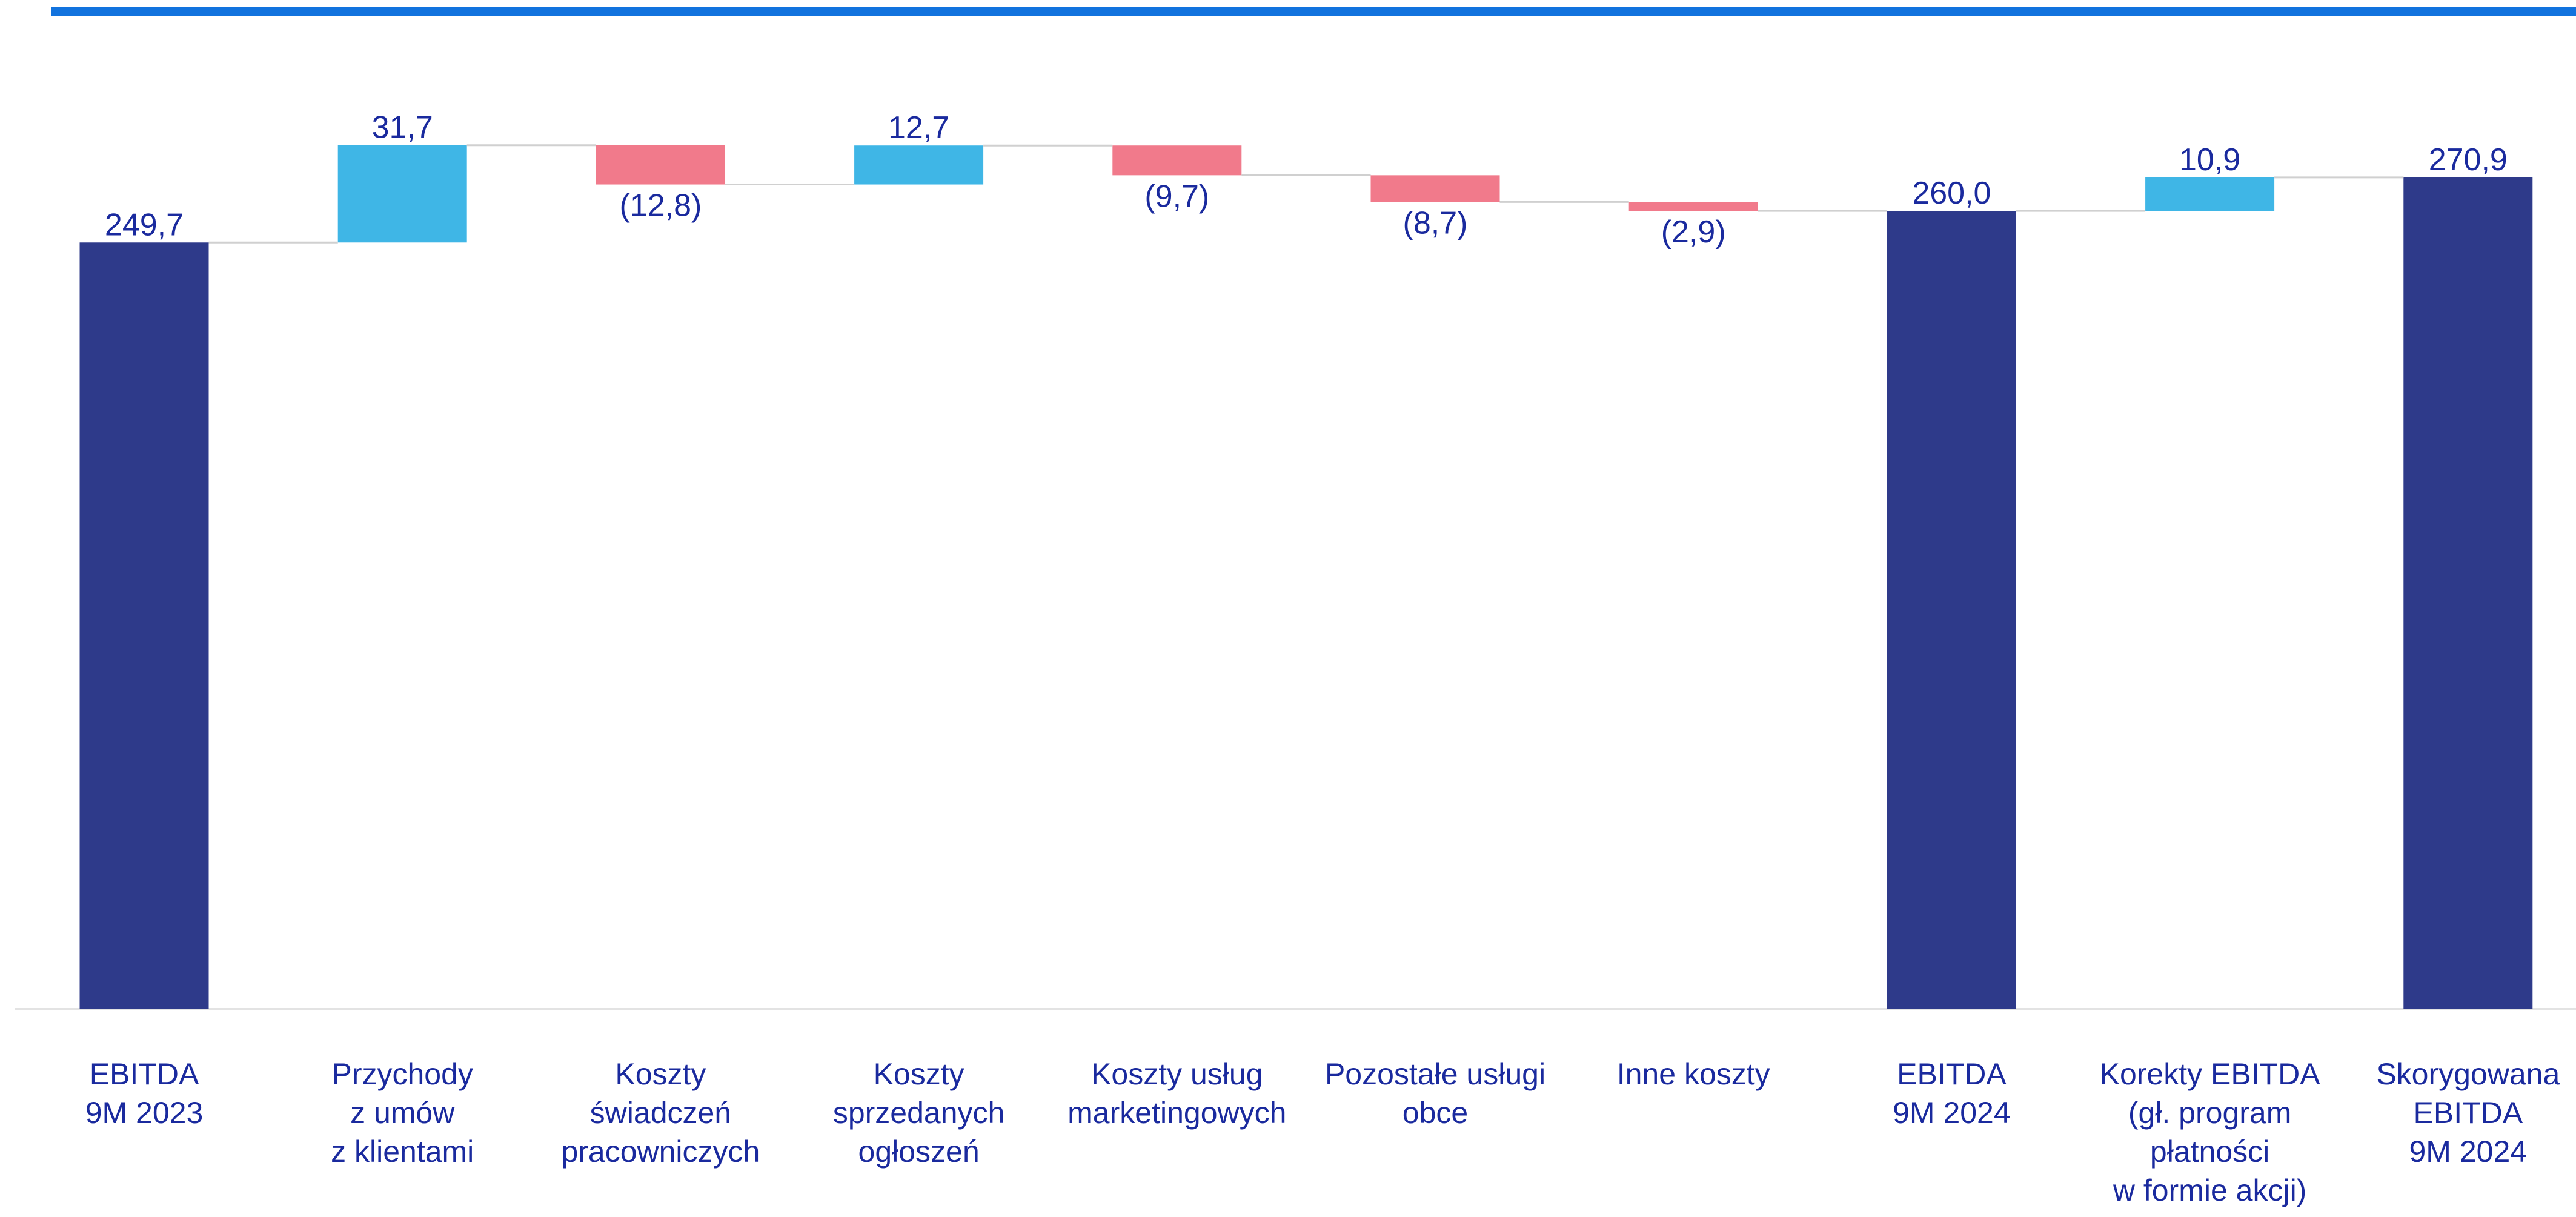 This screenshot has height=1217, width=2576. Describe the element at coordinates (1436, 1113) in the screenshot. I see `category-label: obce` at that location.